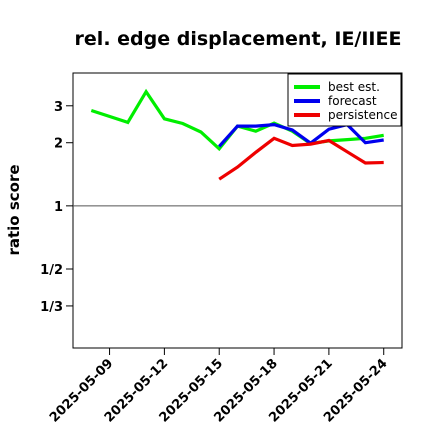 This screenshot has height=440, width=440. Describe the element at coordinates (301, 158) in the screenshot. I see `series-line-persistence` at that location.